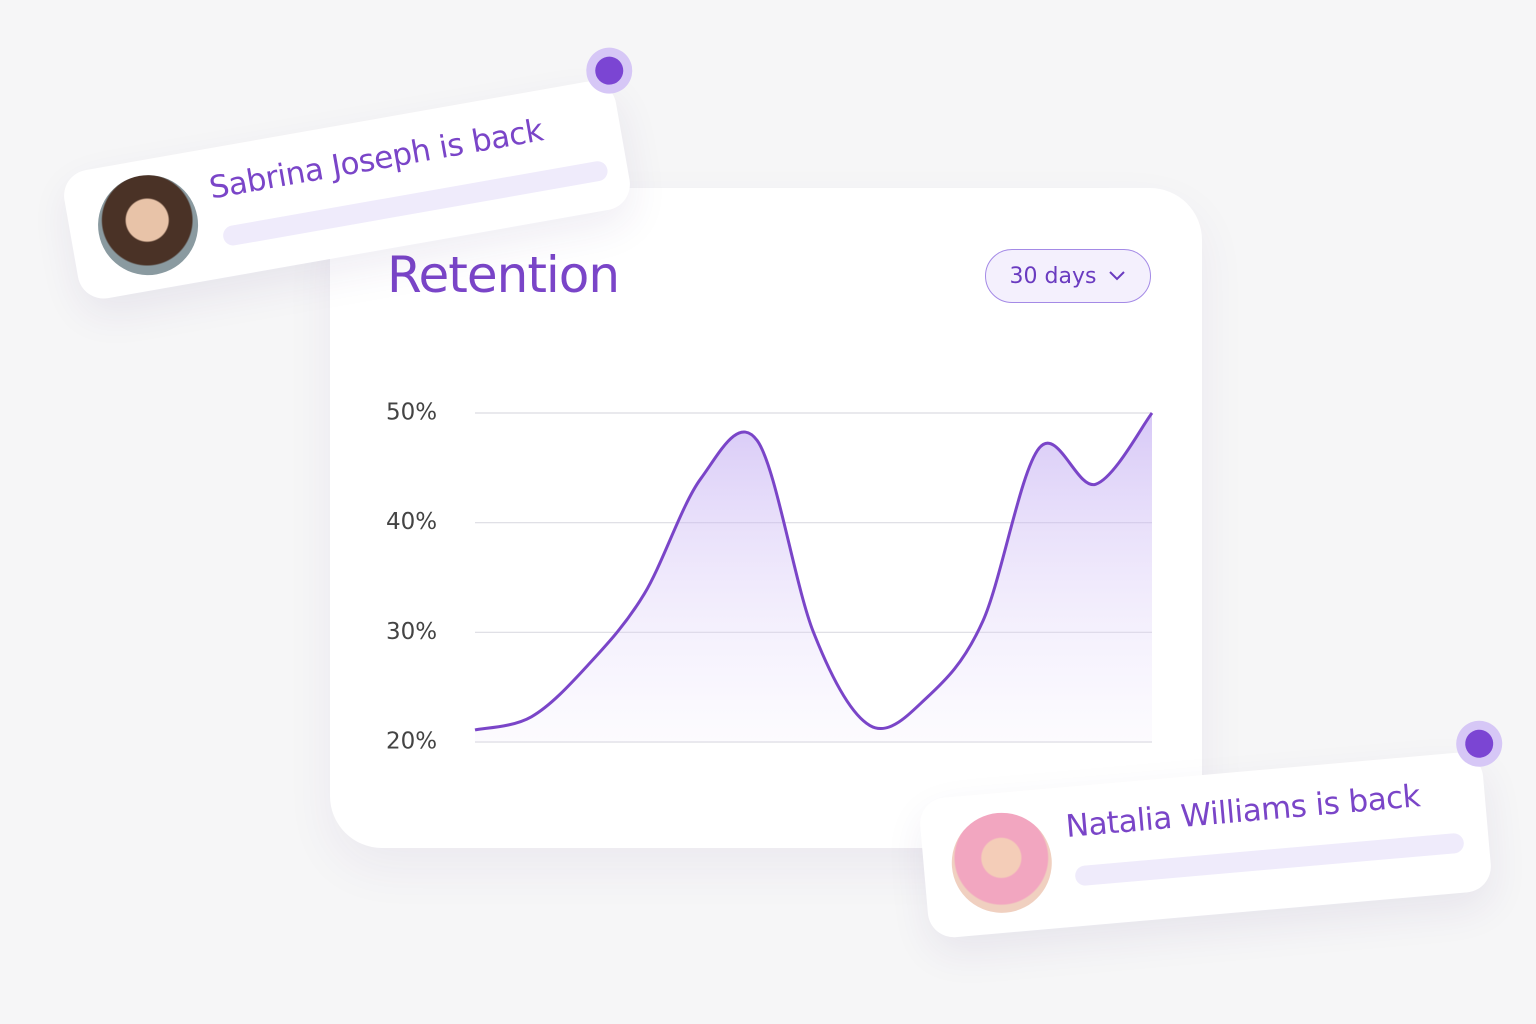 This screenshot has height=1024, width=1536. Describe the element at coordinates (814, 572) in the screenshot. I see `line` at that location.